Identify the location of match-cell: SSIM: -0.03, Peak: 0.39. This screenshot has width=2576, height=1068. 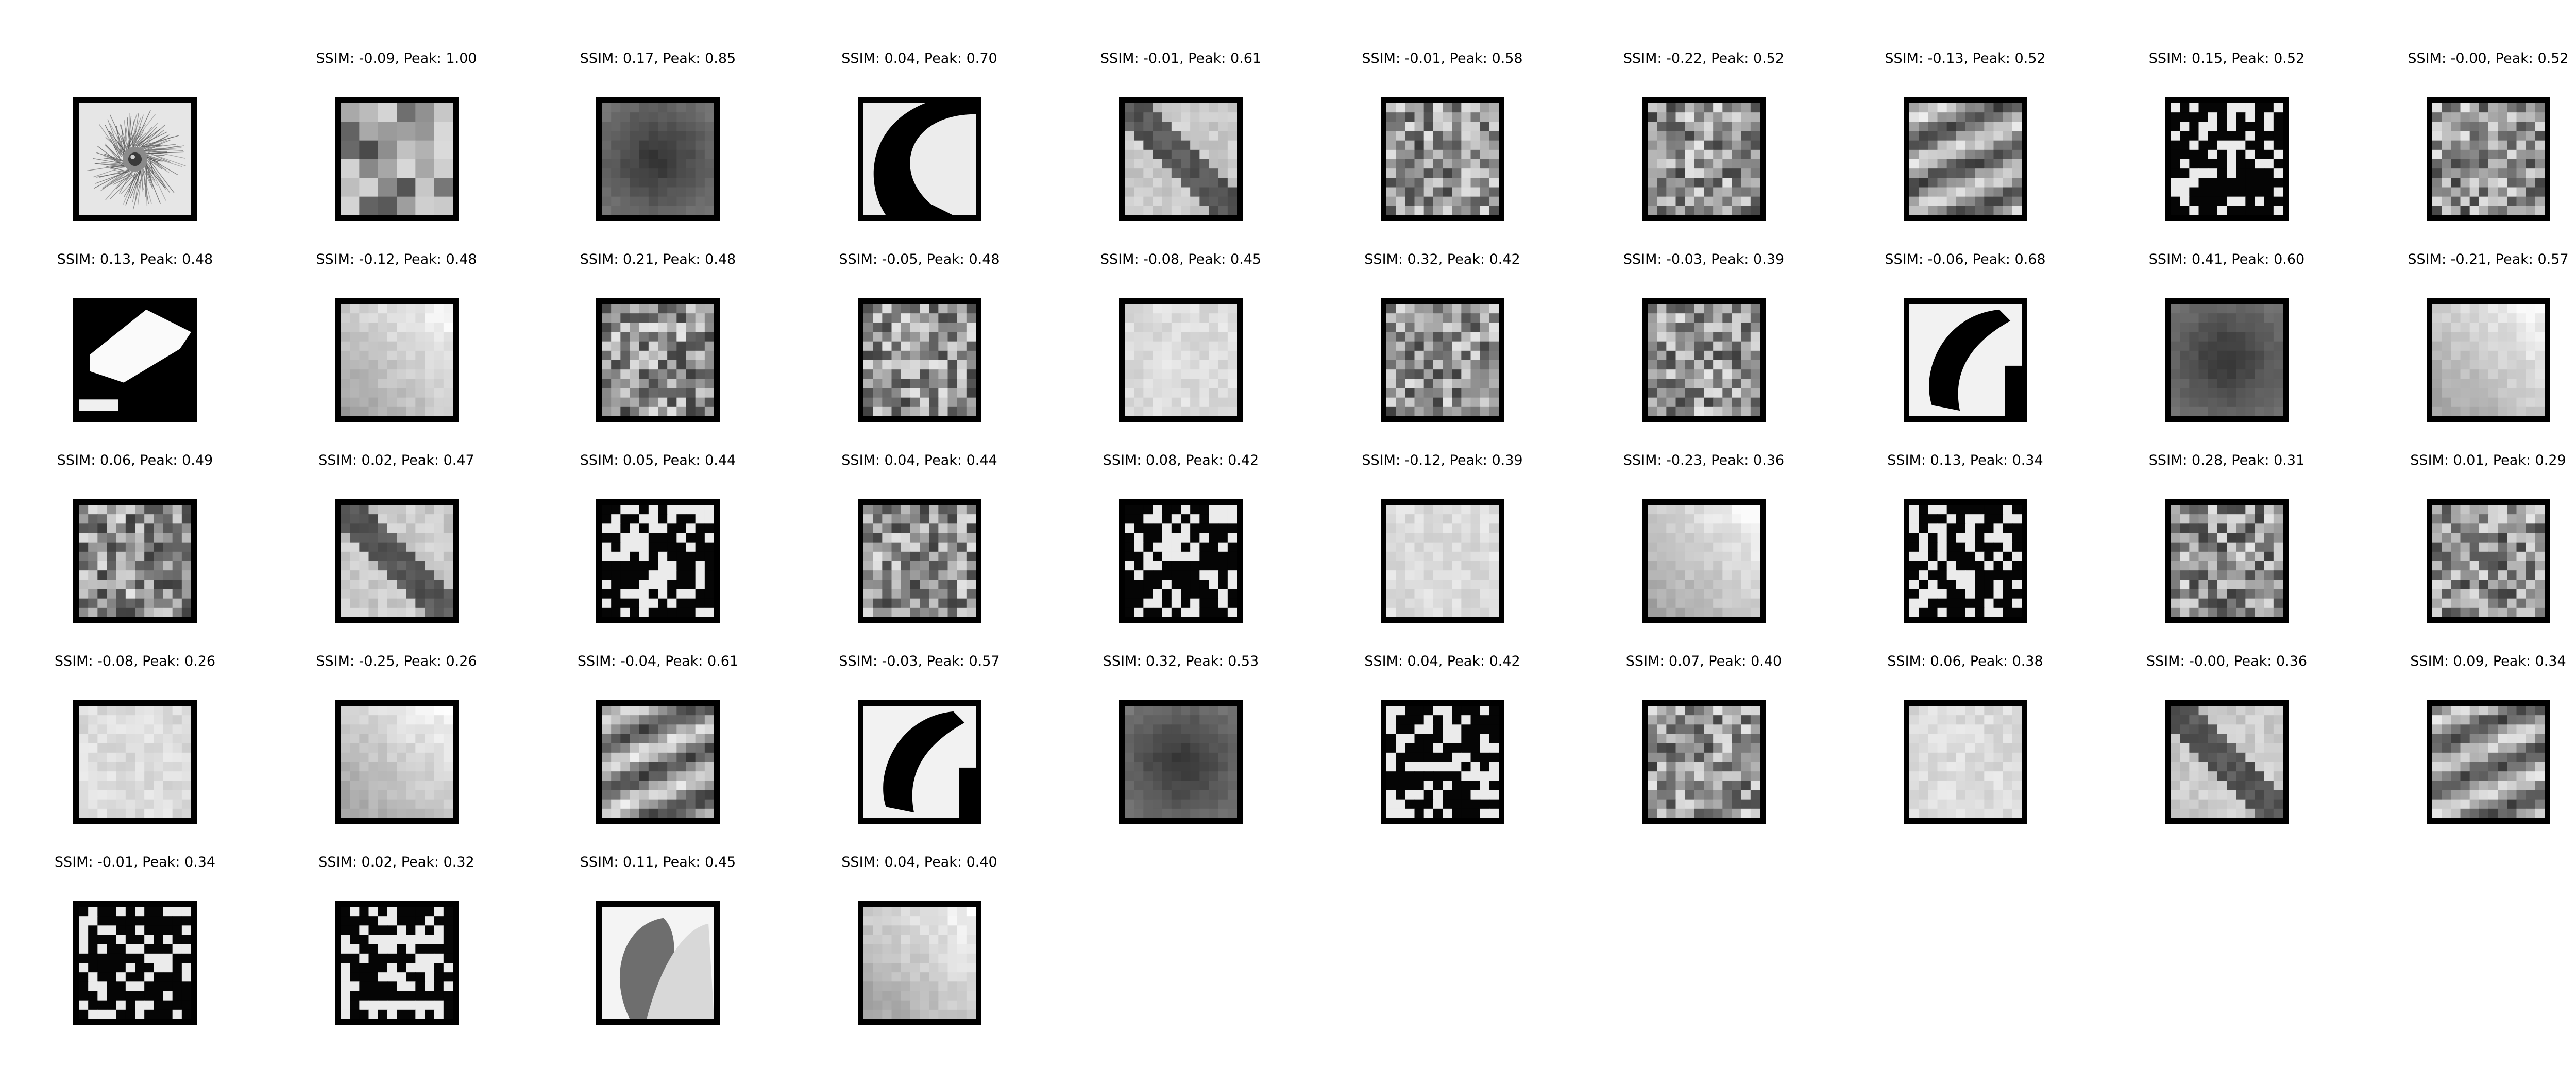
(1704, 336).